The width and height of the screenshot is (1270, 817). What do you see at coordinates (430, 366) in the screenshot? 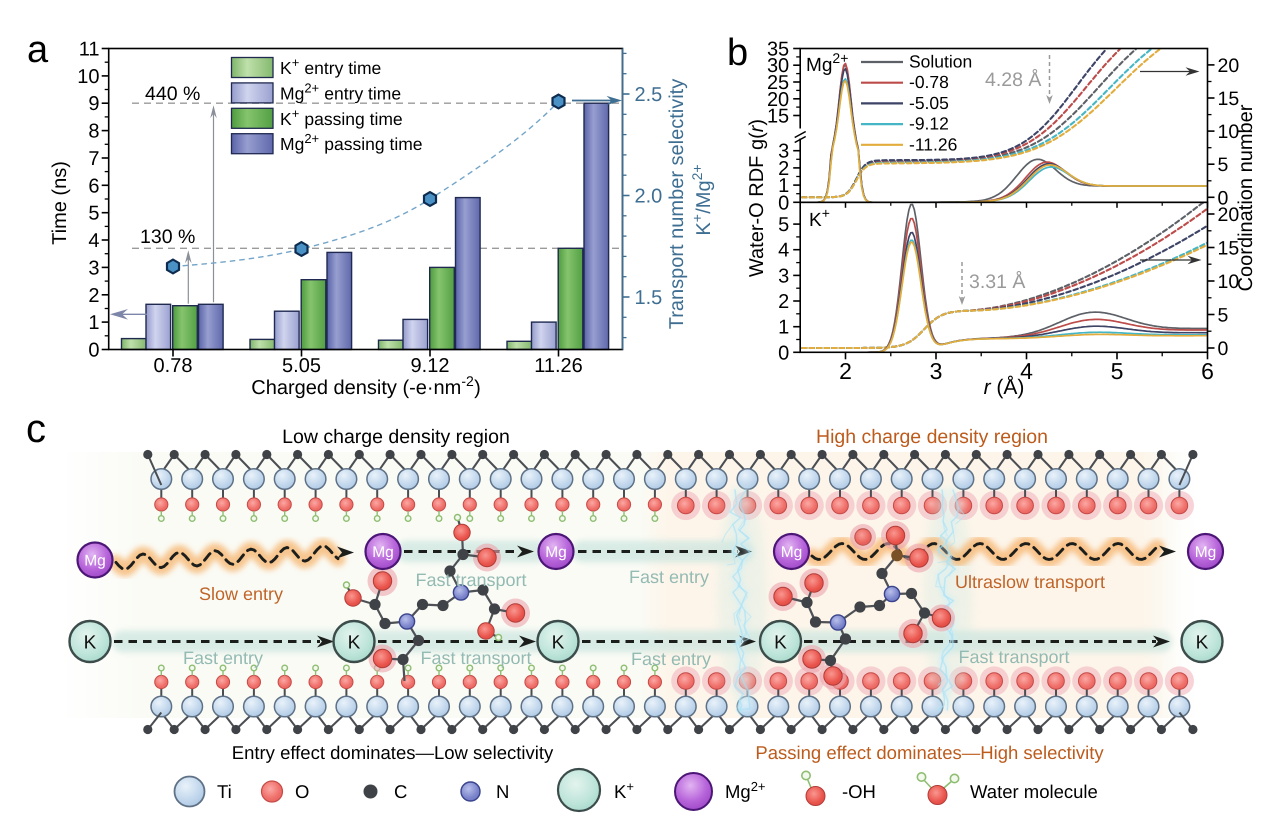
I see `svg-text: 9.12` at bounding box center [430, 366].